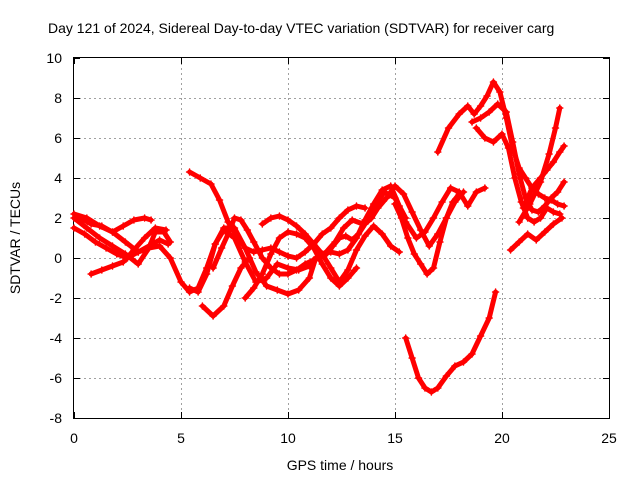  I want to click on y-tick-label: 8, so click(58, 98).